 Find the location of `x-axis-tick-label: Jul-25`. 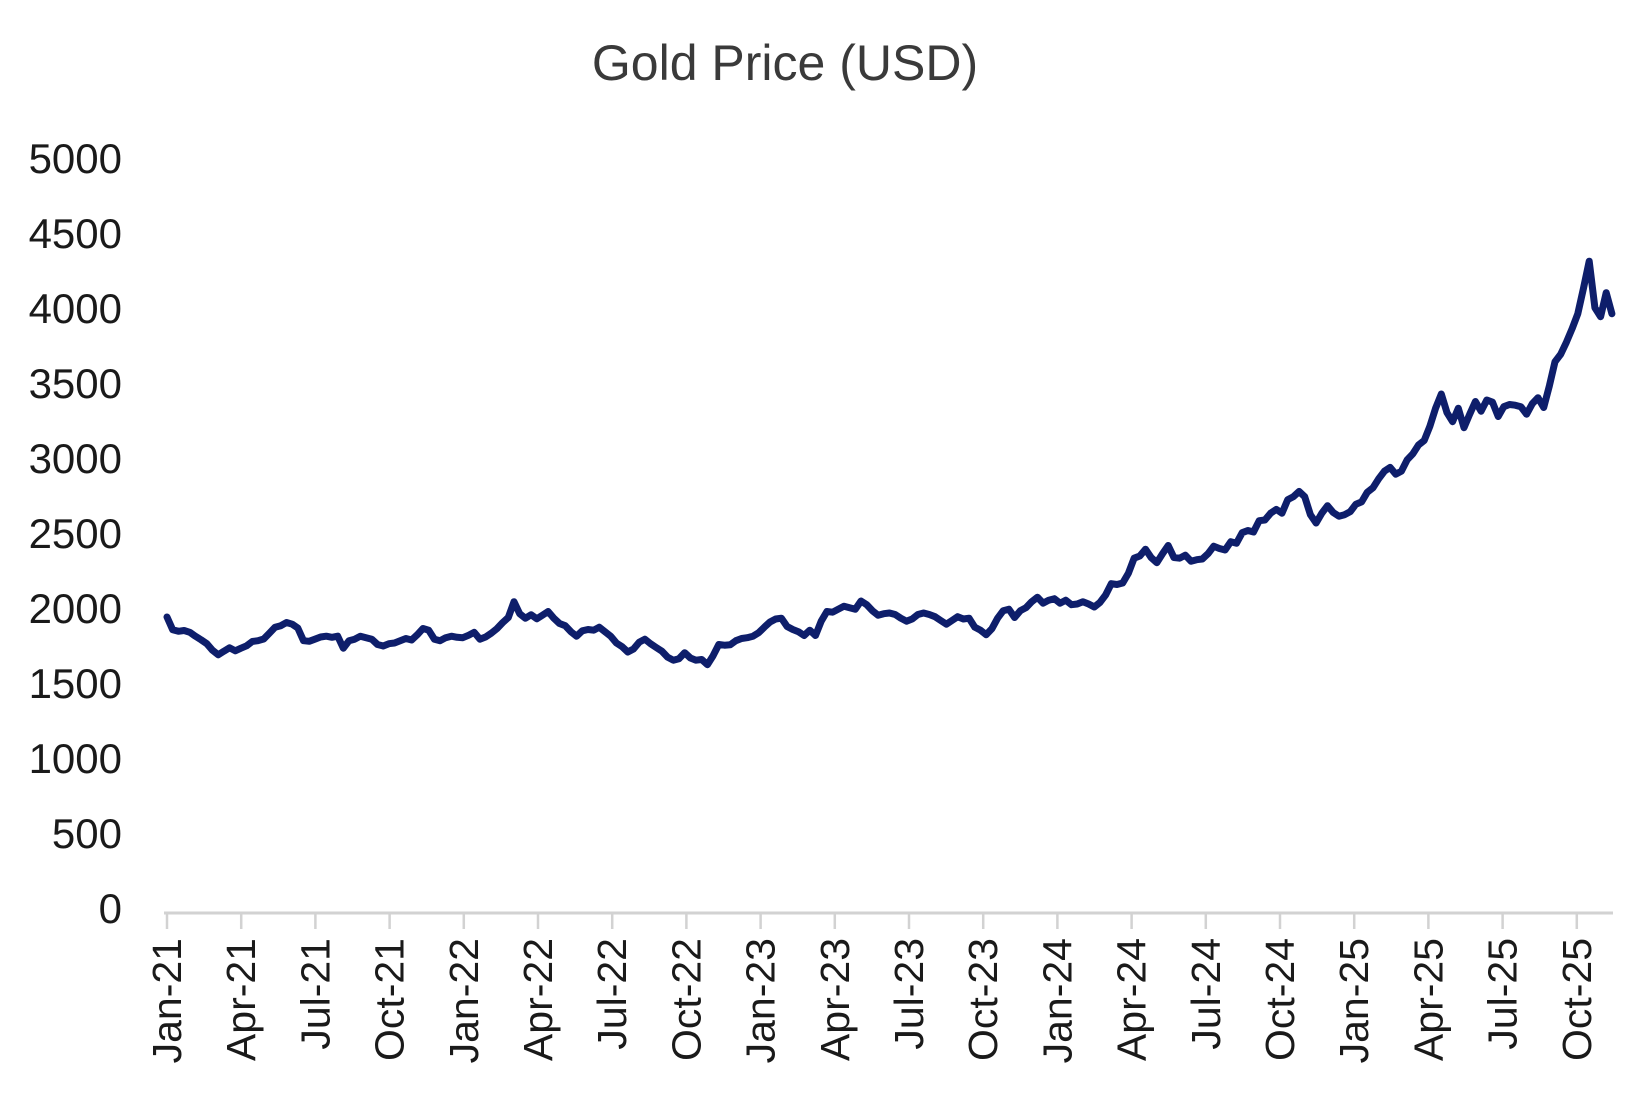

x-axis-tick-label: Jul-25 is located at coordinates (1503, 994).